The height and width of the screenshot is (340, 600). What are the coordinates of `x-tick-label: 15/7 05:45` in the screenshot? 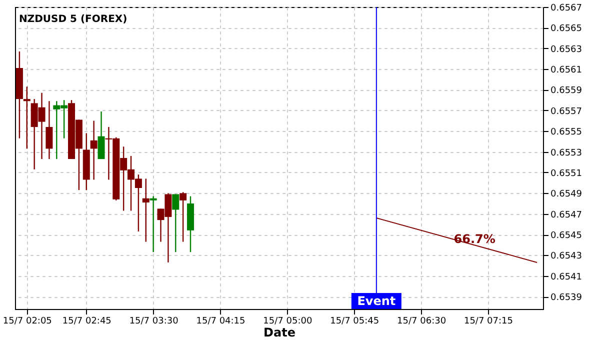 It's located at (355, 321).